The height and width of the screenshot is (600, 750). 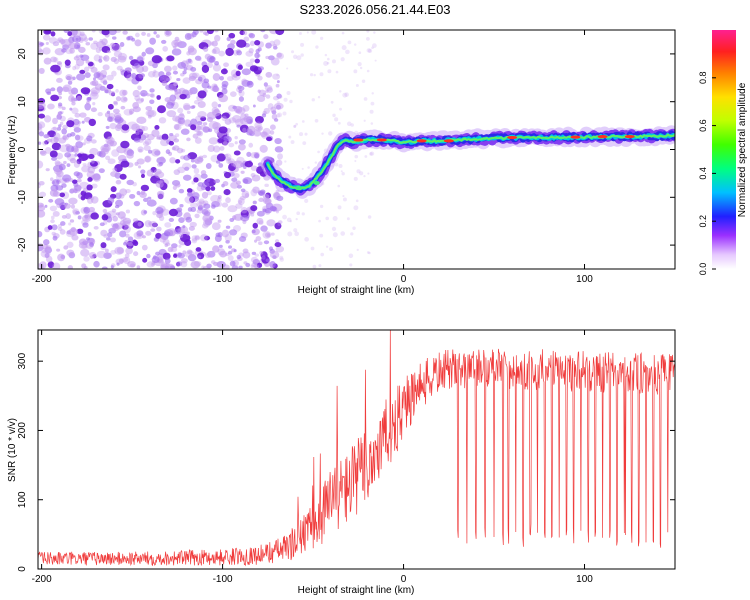 I want to click on colorbar-tick-label: 0.8, so click(x=703, y=78).